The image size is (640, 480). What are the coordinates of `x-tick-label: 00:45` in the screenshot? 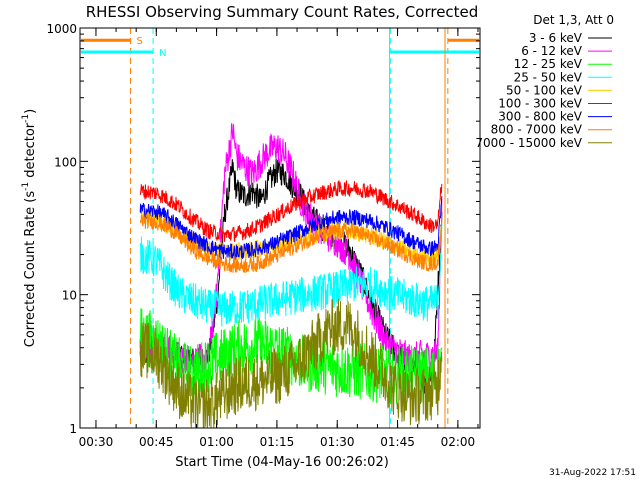 It's located at (156, 442).